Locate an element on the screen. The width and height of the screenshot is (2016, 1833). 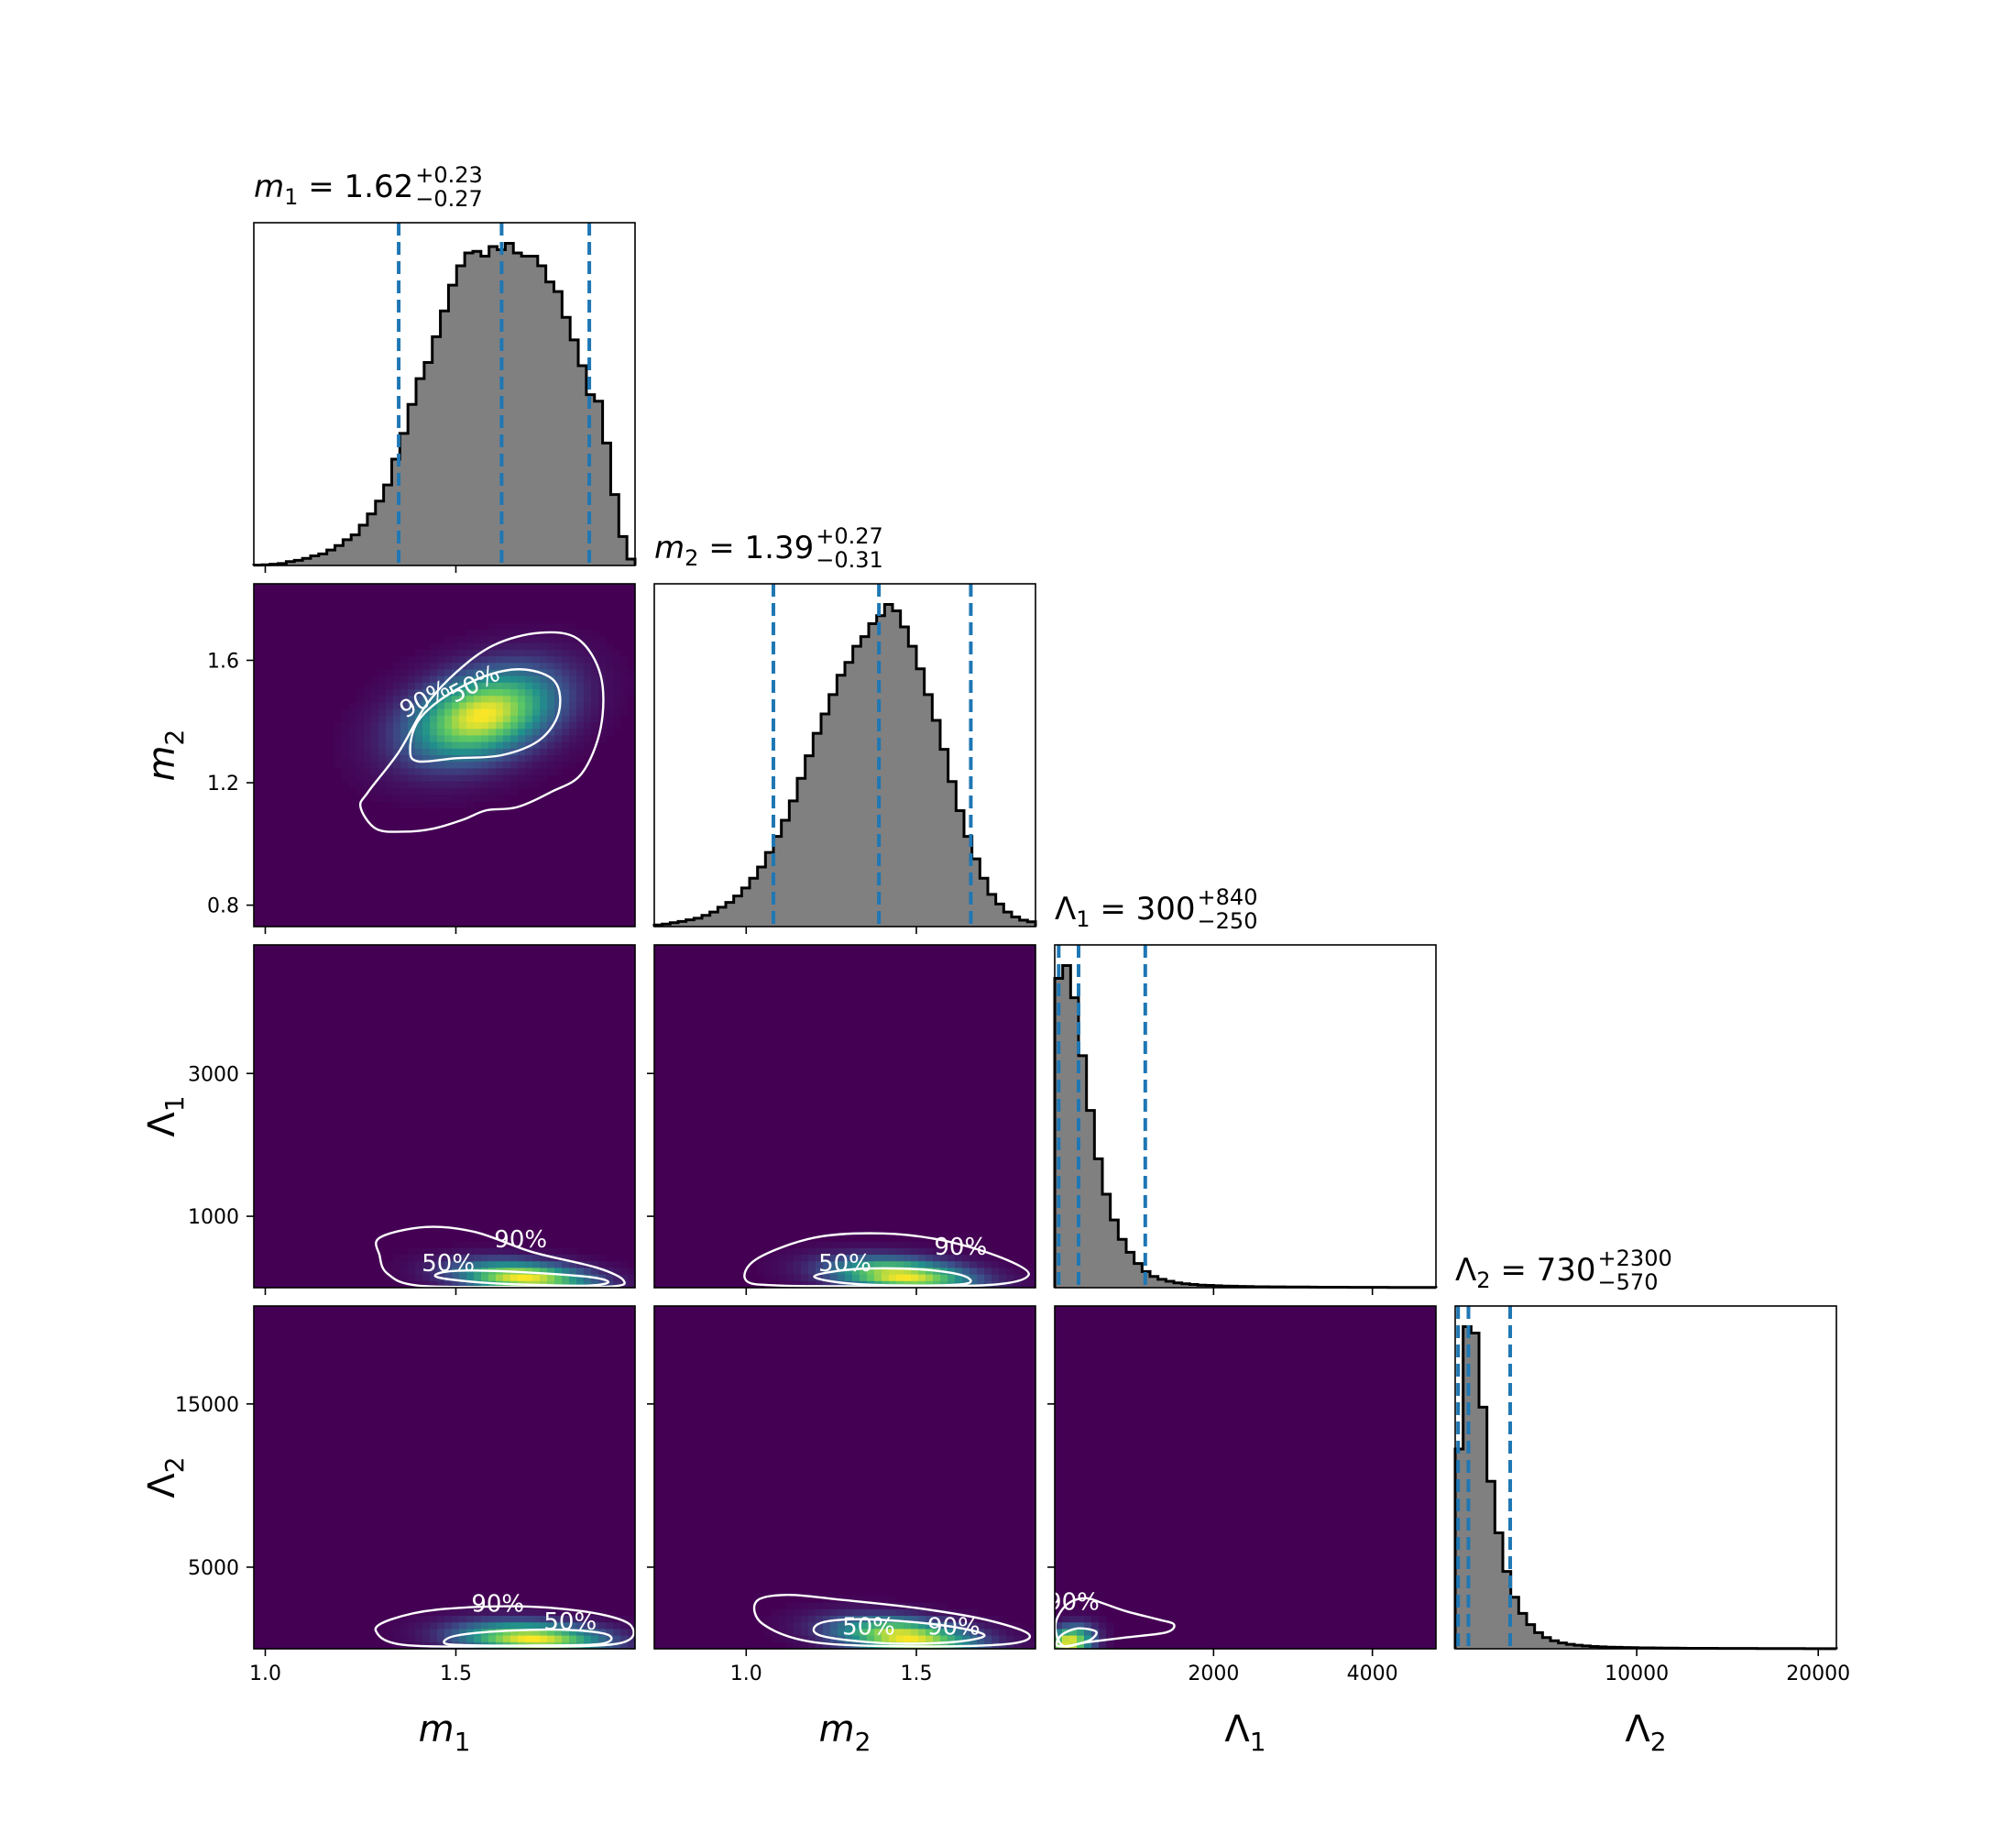
y-tick-label: 1.2 is located at coordinates (223, 784).